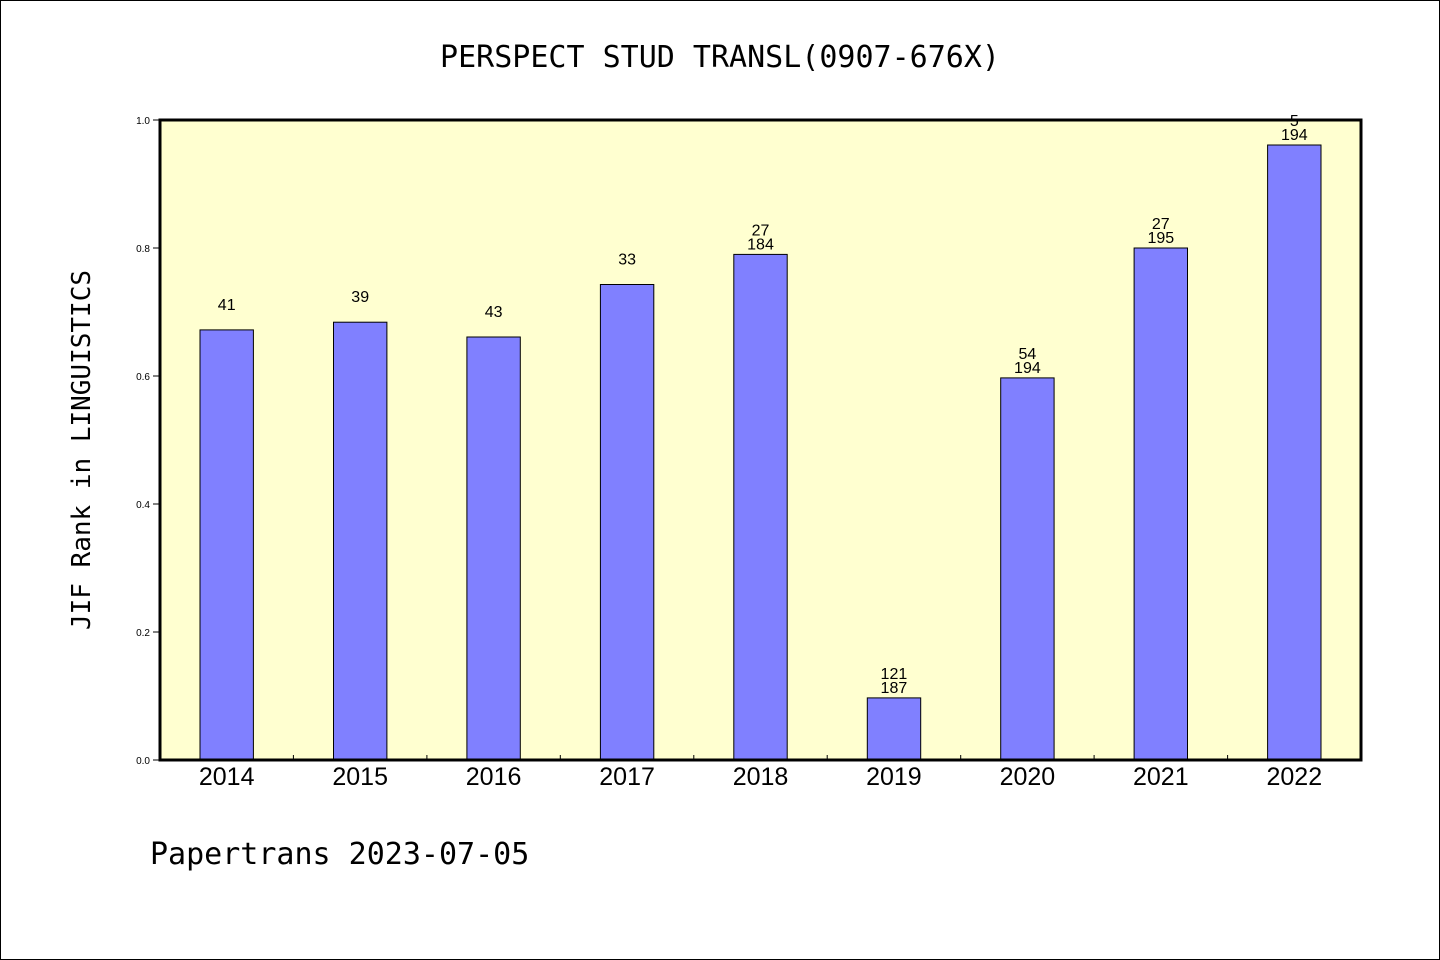 This screenshot has height=960, width=1440. Describe the element at coordinates (720, 57) in the screenshot. I see `chart-title: PERSPECT STUD TRANSL(0907-676X)` at that location.